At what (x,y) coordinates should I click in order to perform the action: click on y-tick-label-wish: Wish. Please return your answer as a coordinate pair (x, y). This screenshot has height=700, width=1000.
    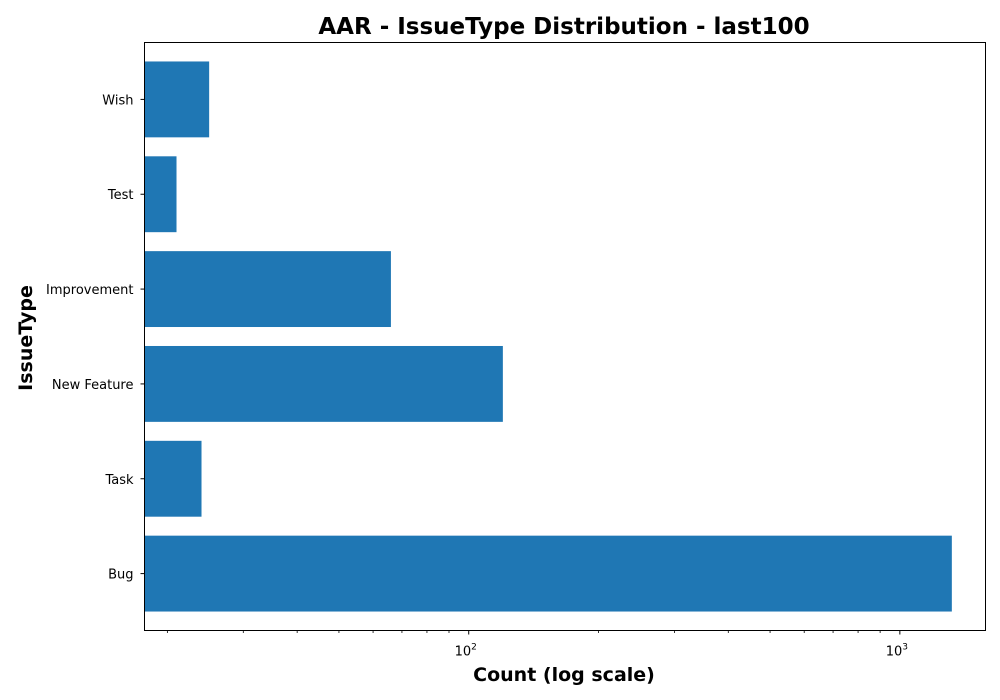
    Looking at the image, I should click on (117, 100).